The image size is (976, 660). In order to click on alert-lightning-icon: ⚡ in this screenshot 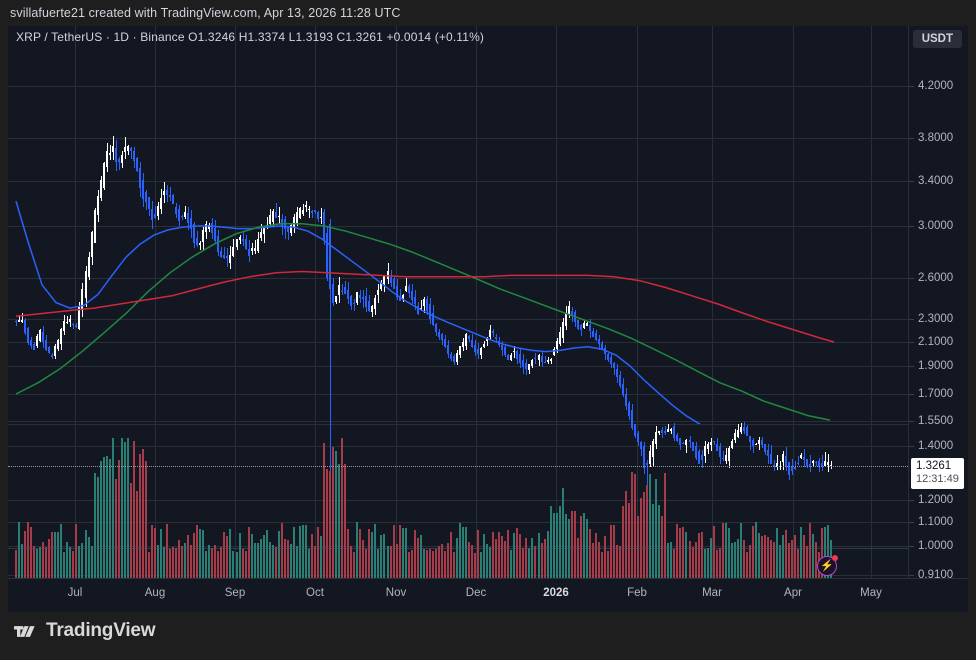, I will do `click(827, 565)`.